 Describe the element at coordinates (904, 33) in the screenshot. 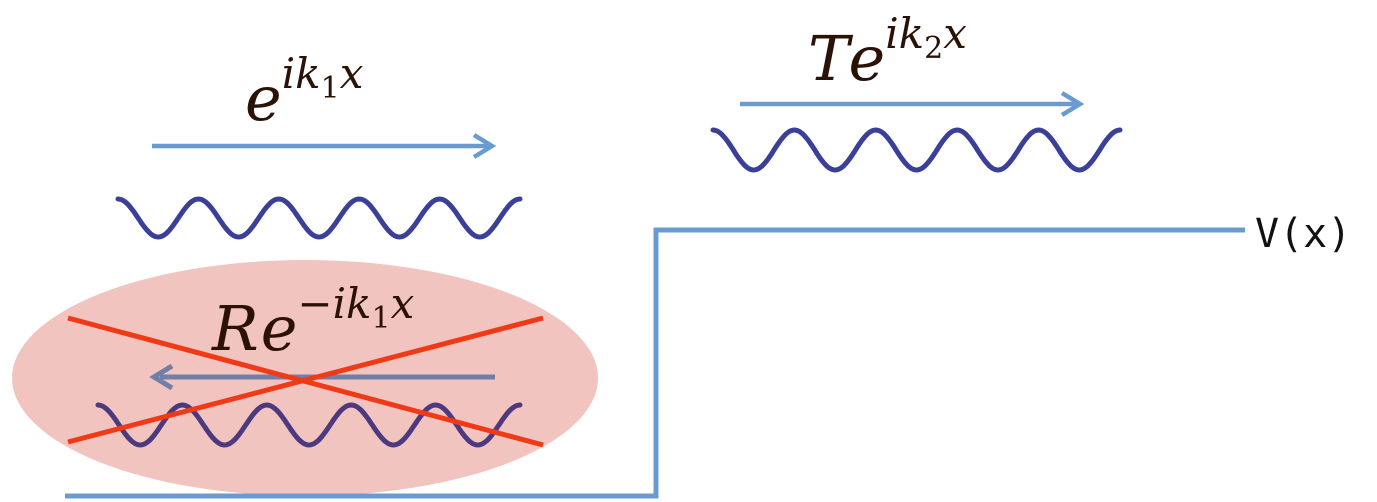

I see `transmitted-exponent: ik` at that location.